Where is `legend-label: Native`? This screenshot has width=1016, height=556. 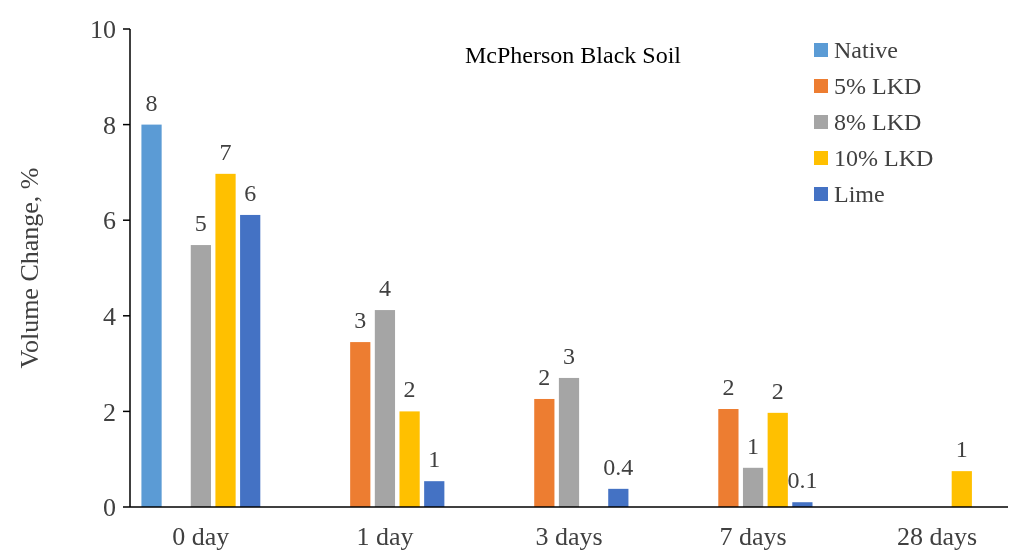 legend-label: Native is located at coordinates (866, 50).